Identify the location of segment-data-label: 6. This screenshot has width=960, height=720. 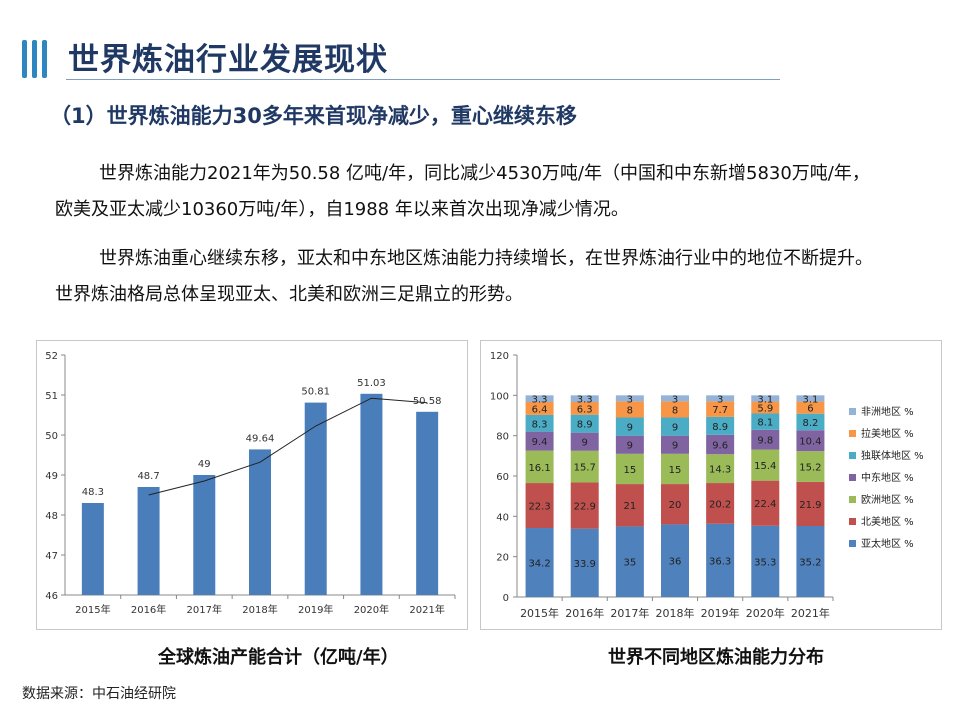
(810, 409).